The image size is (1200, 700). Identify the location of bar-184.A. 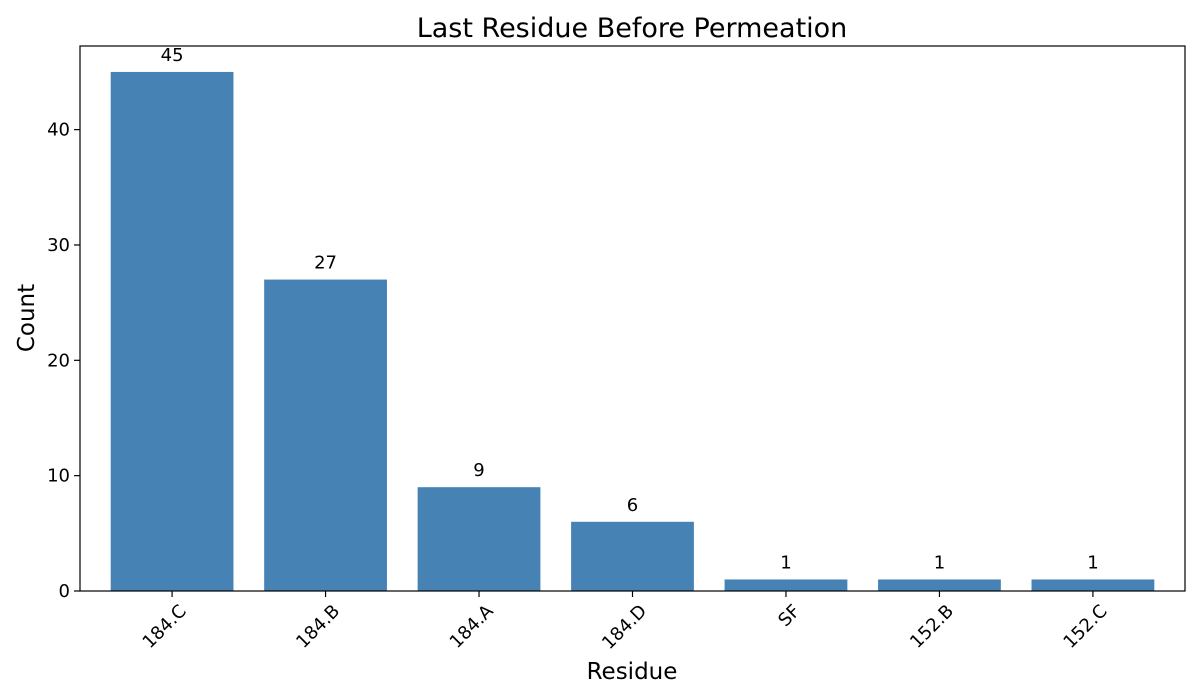
(479, 539).